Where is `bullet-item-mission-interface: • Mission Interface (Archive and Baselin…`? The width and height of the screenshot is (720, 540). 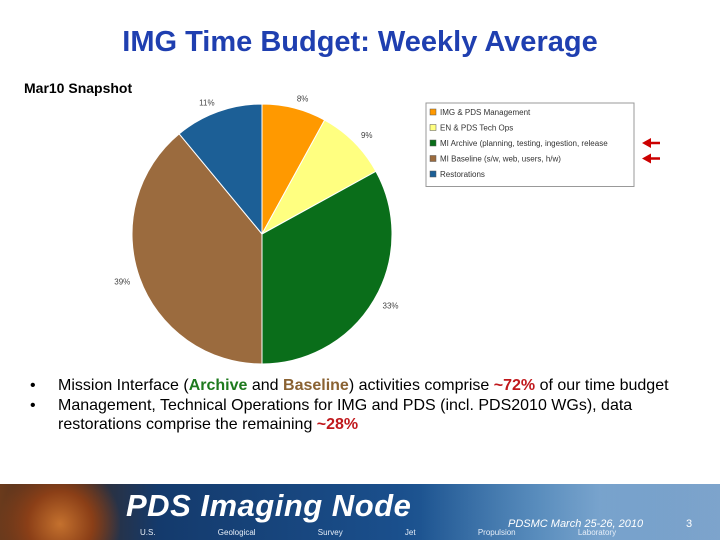 bullet-item-mission-interface: • Mission Interface (Archive and Baselin… is located at coordinates (360, 385).